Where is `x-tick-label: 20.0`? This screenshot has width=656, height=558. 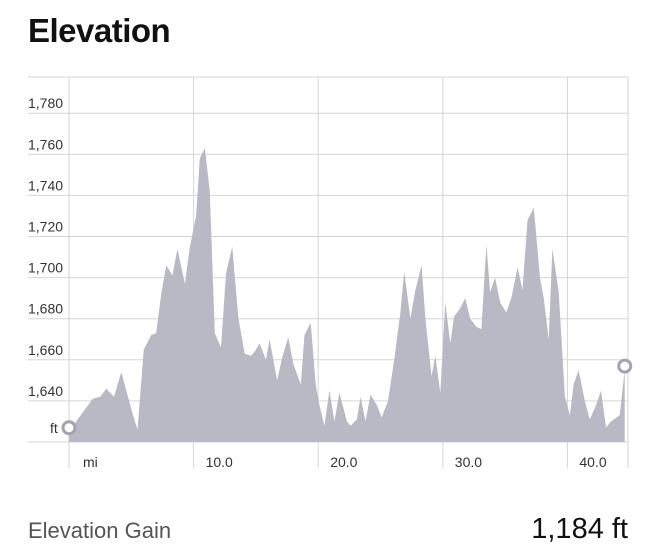
x-tick-label: 20.0 is located at coordinates (343, 462).